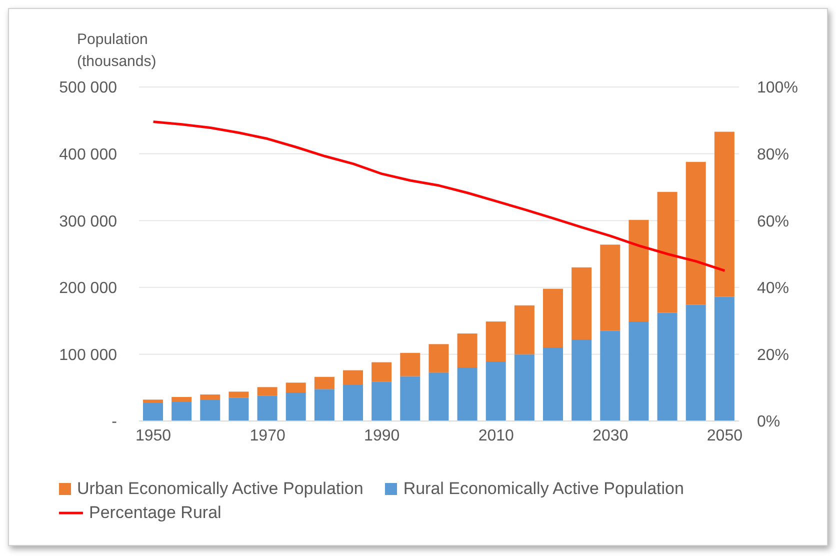 The height and width of the screenshot is (556, 836). I want to click on y-tick-label: -, so click(114, 422).